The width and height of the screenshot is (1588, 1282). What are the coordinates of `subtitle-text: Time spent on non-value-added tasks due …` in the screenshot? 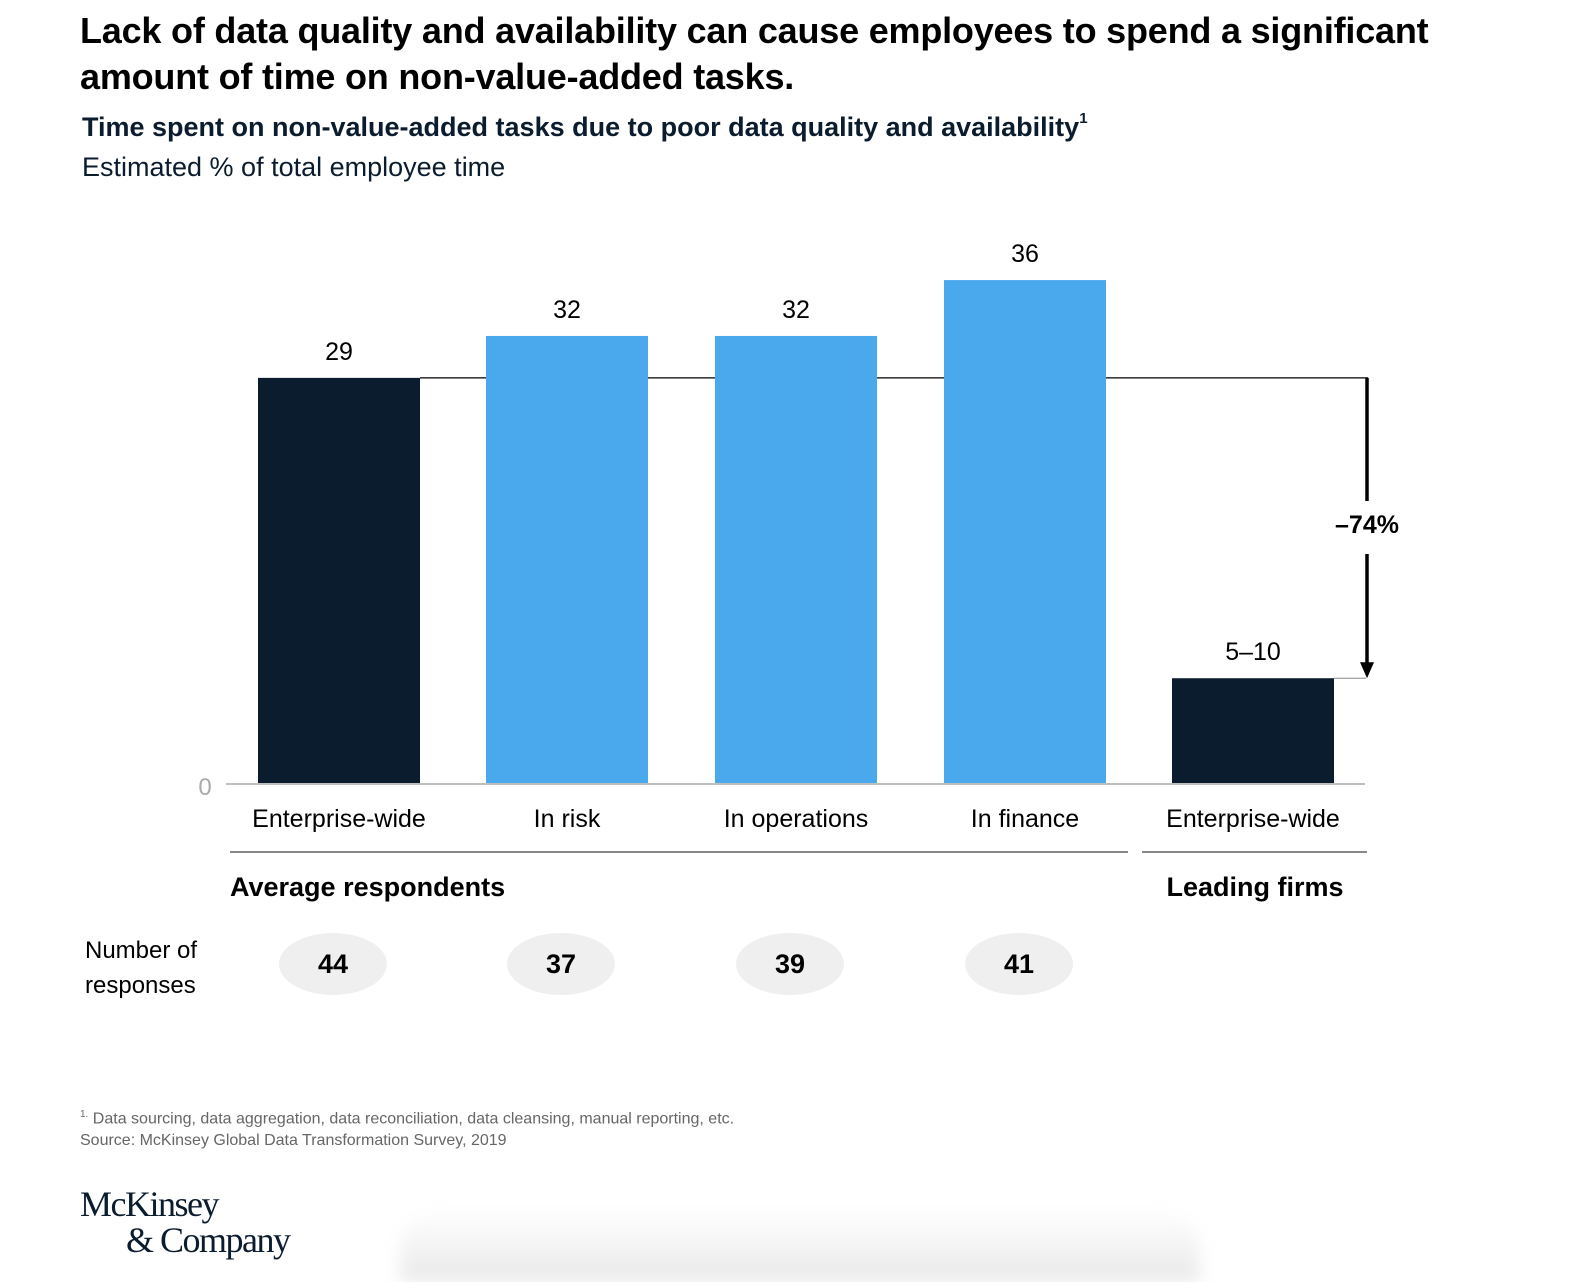 It's located at (581, 127).